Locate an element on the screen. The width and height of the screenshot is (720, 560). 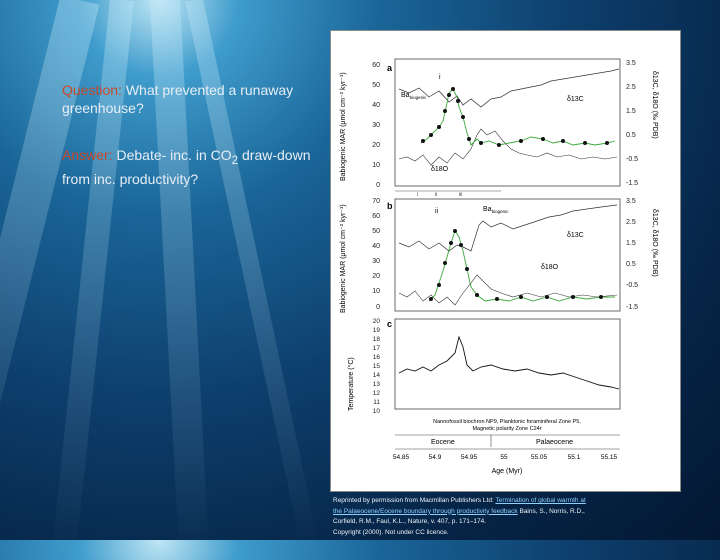
age-axis-label: Age (Myr) is located at coordinates (507, 471).